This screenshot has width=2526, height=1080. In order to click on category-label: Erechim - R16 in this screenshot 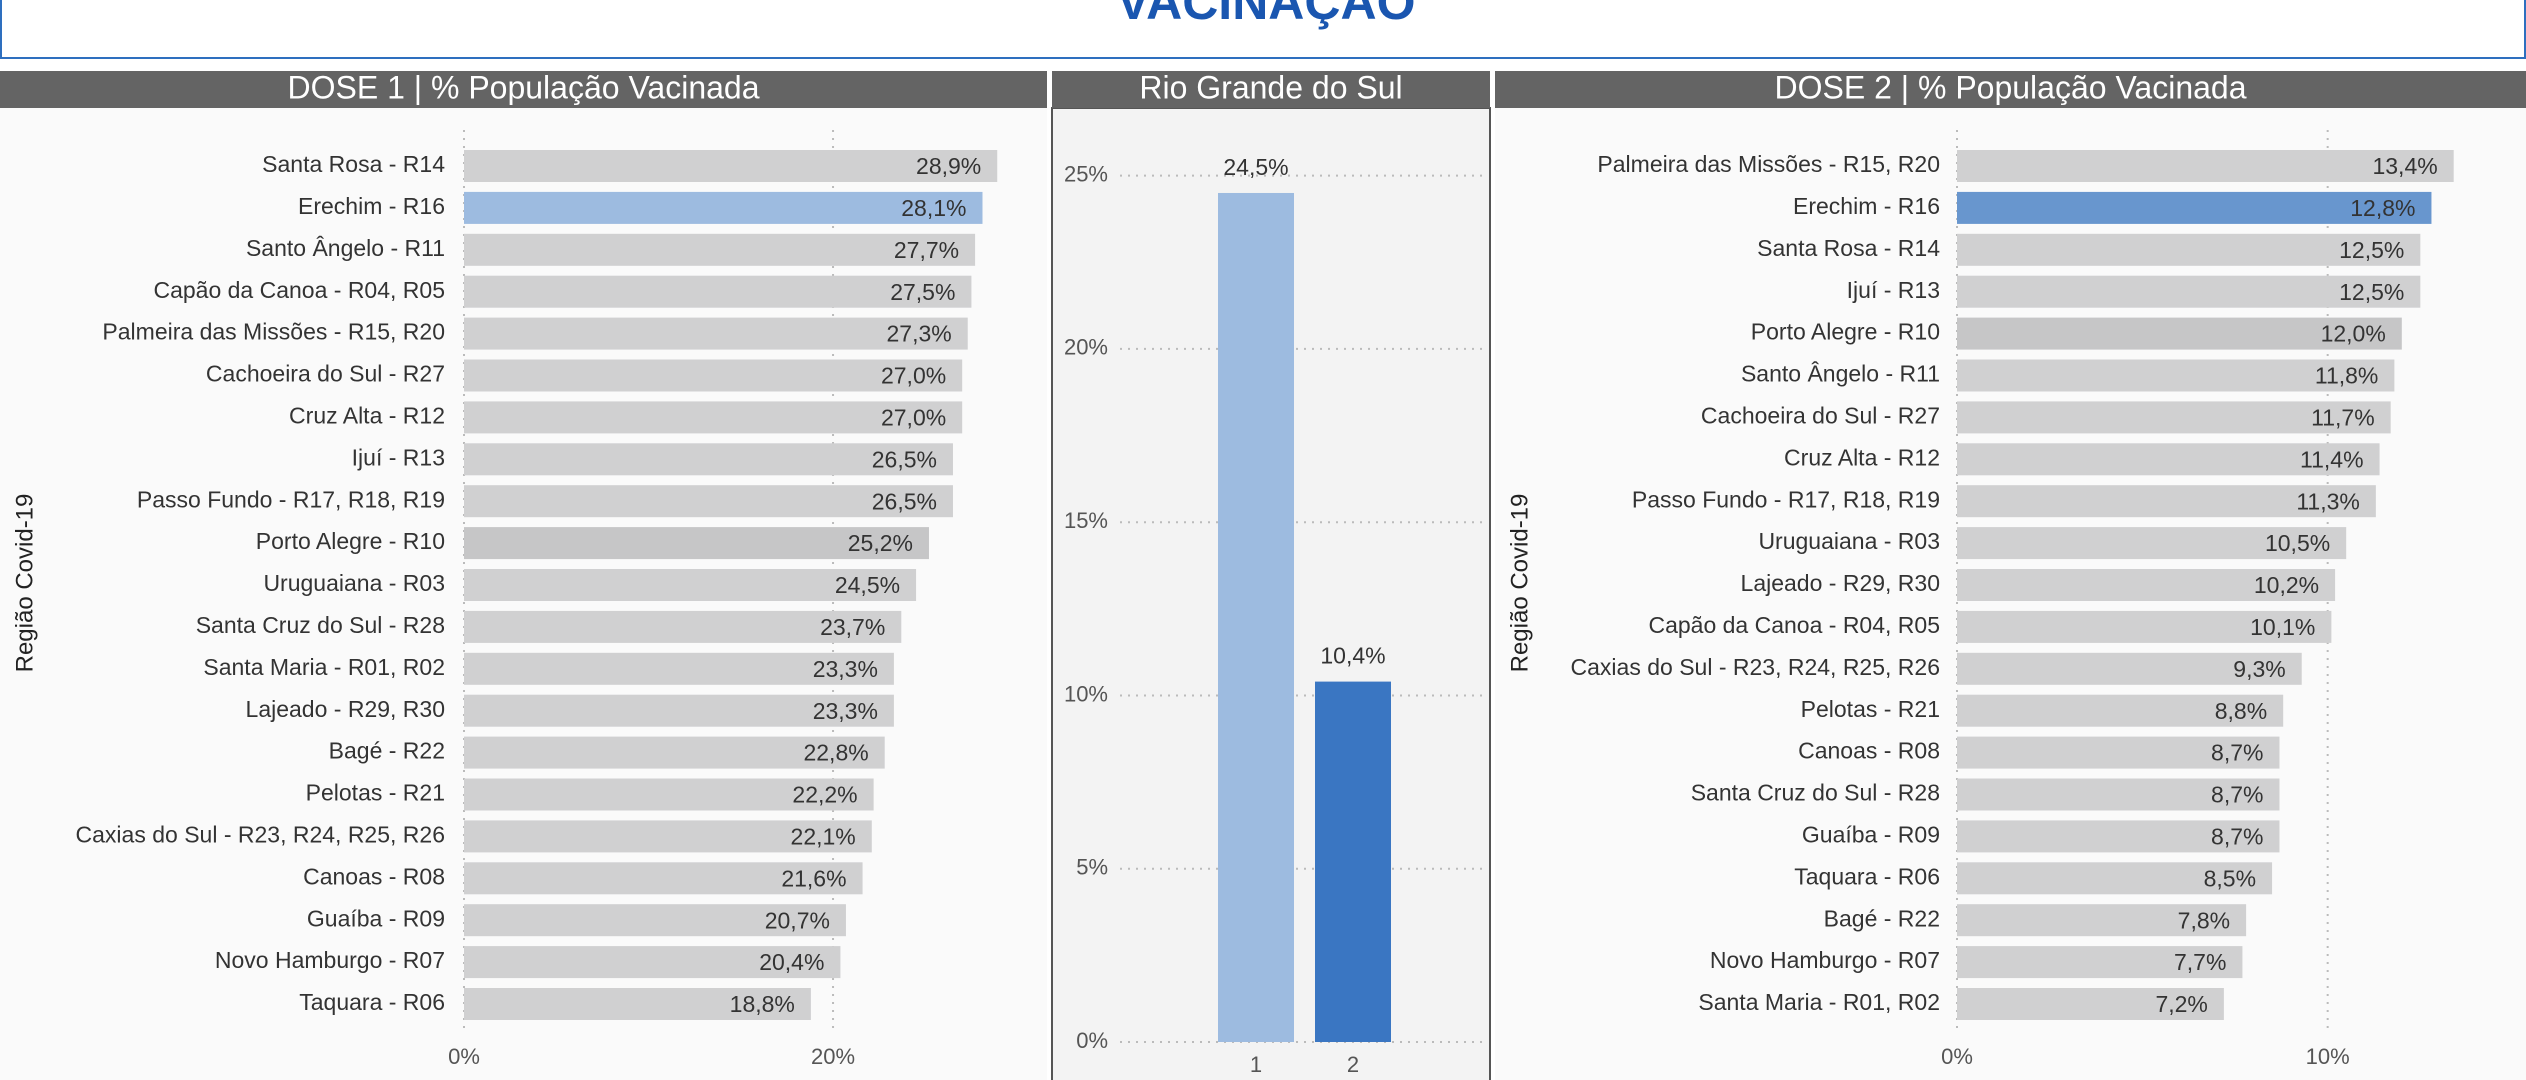, I will do `click(1866, 206)`.